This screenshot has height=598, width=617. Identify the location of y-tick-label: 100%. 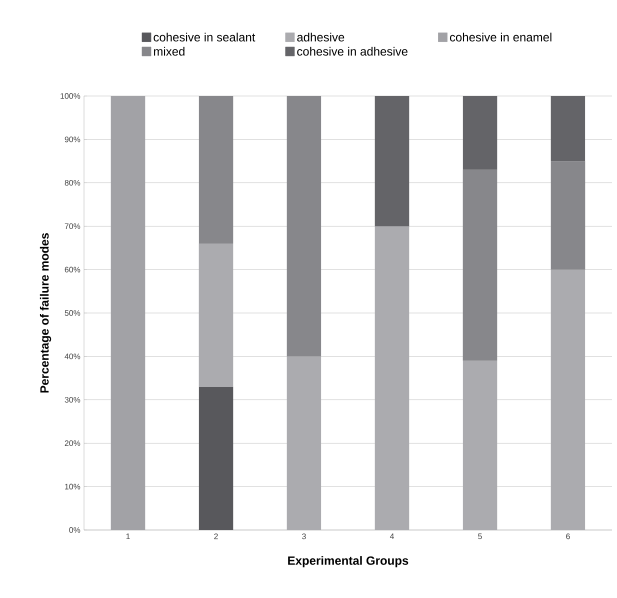
(70, 96).